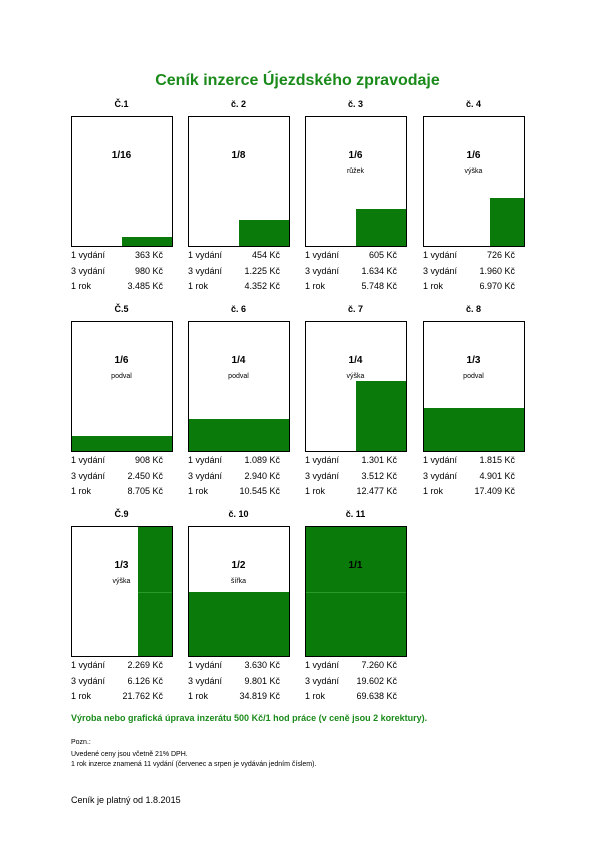  I want to click on price-value: 6.126 Kč, so click(145, 680).